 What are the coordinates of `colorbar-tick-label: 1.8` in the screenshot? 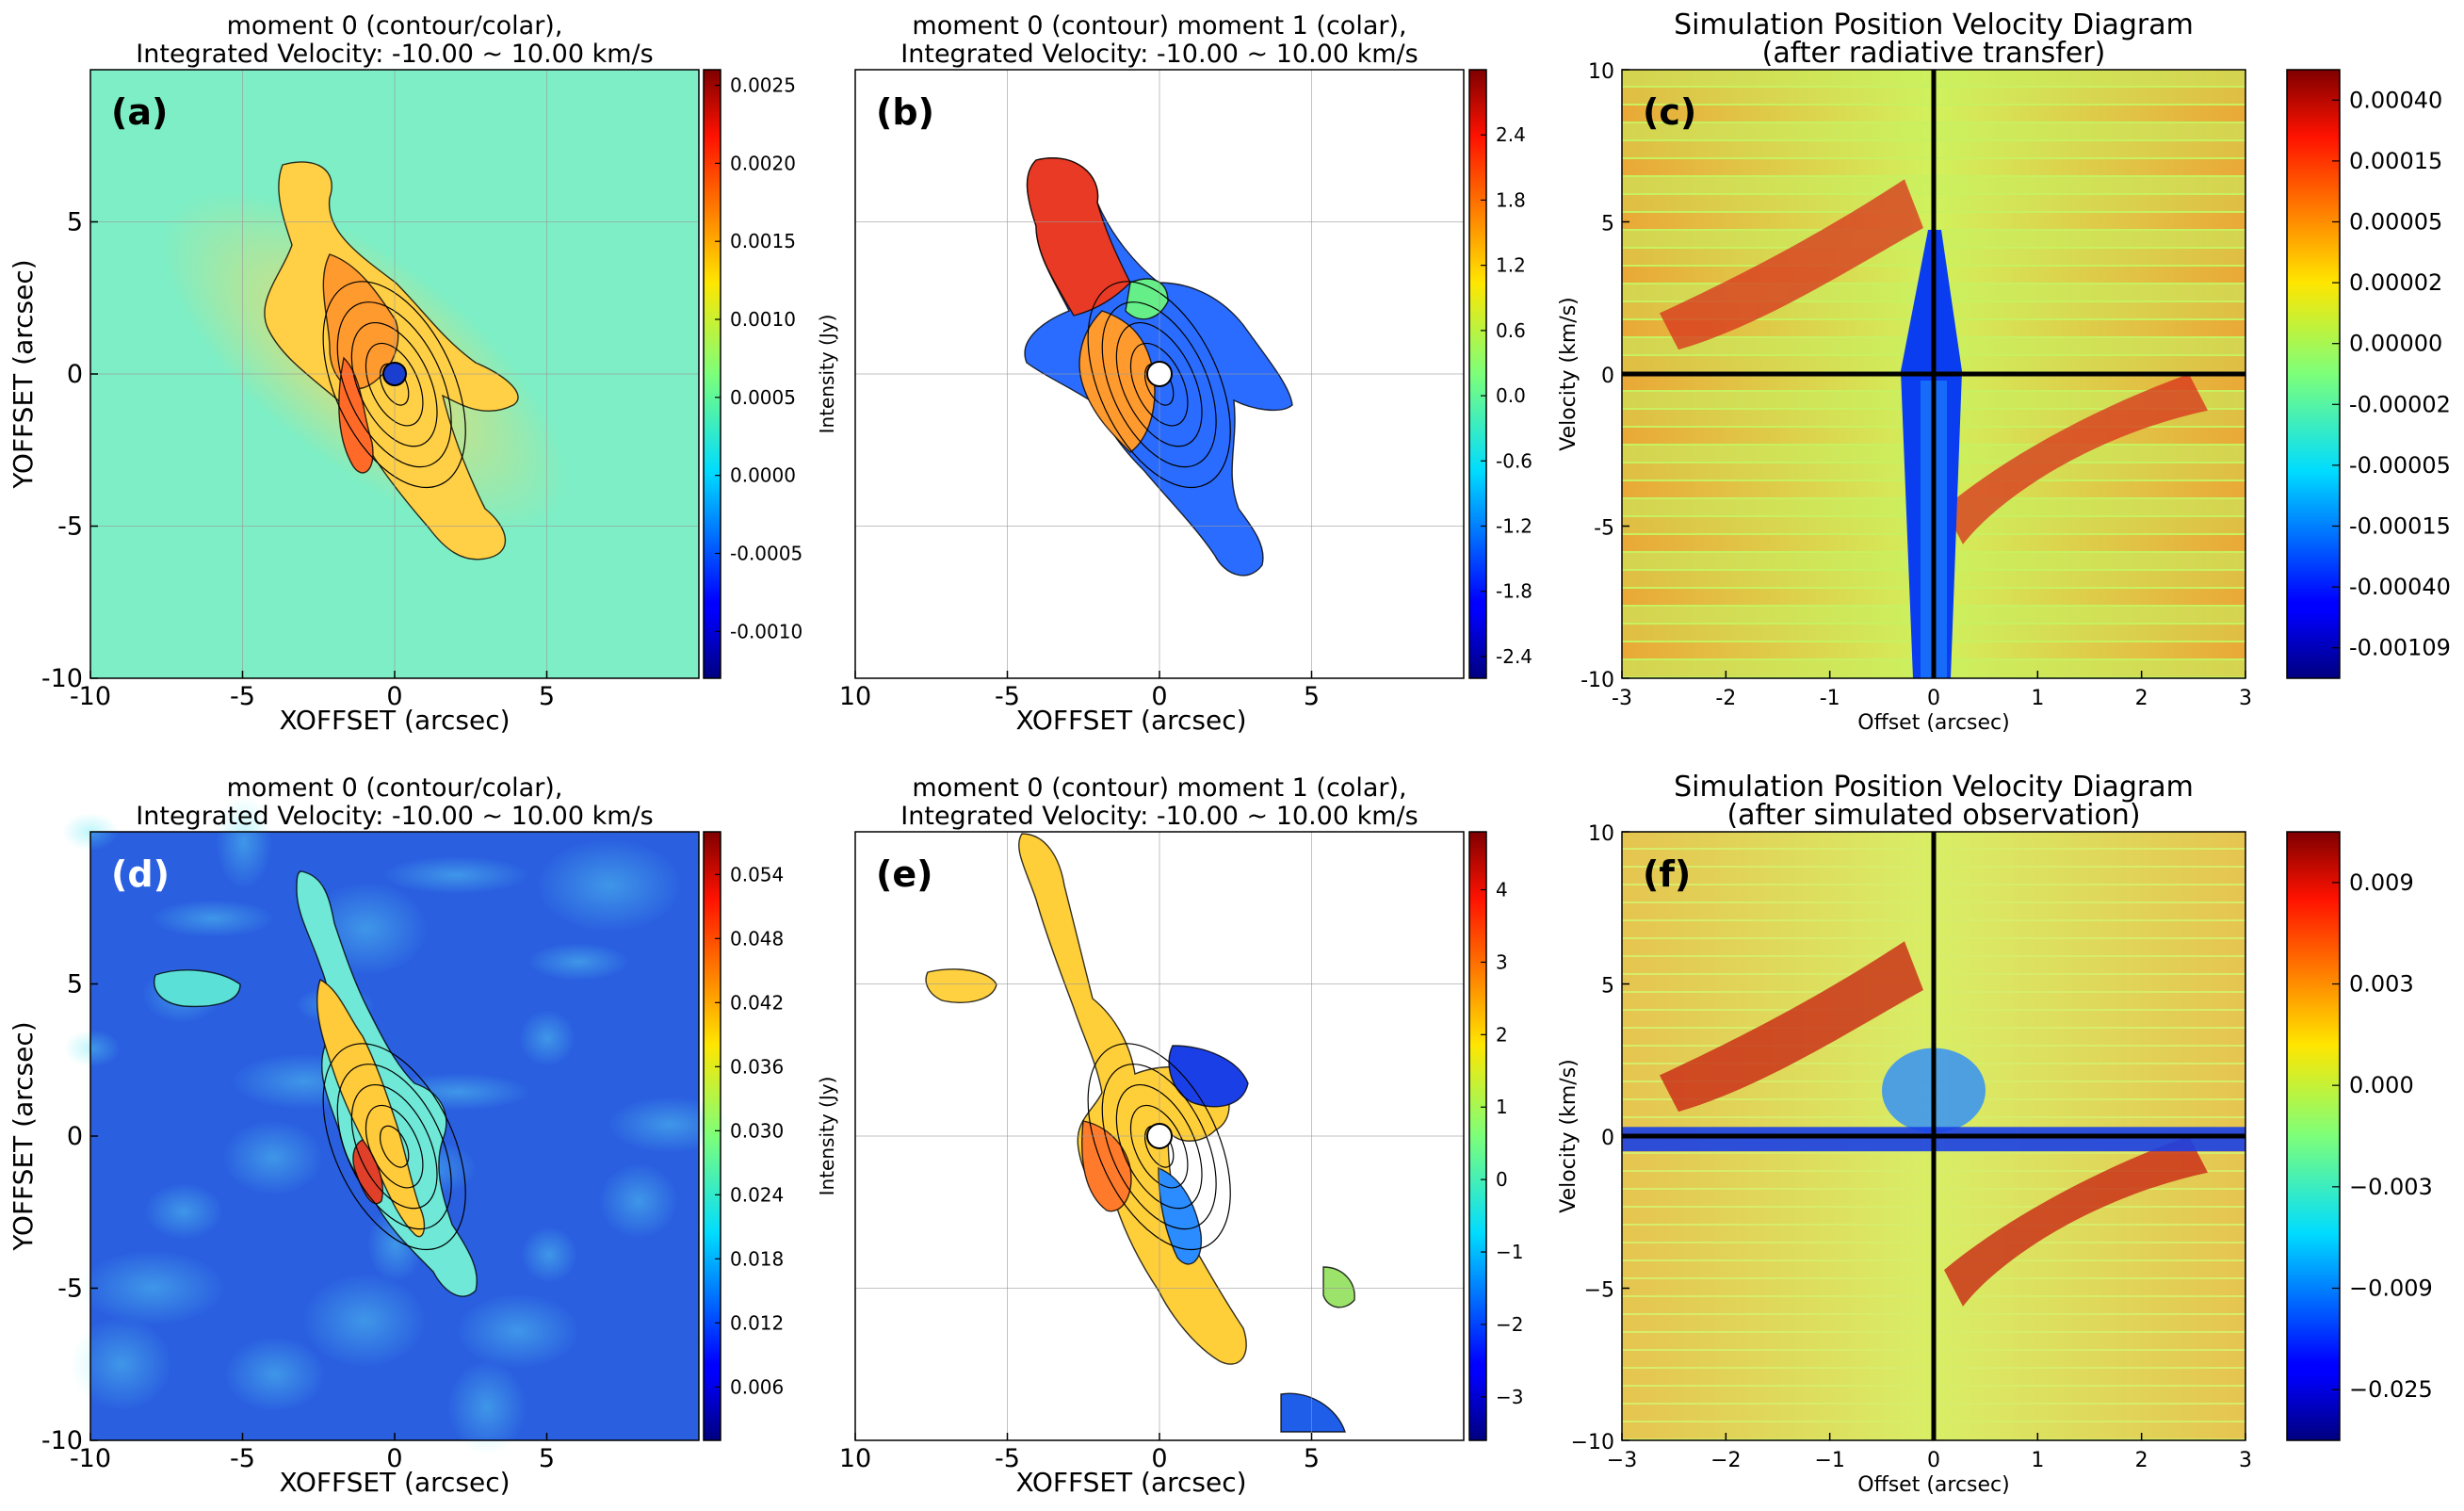 It's located at (1511, 199).